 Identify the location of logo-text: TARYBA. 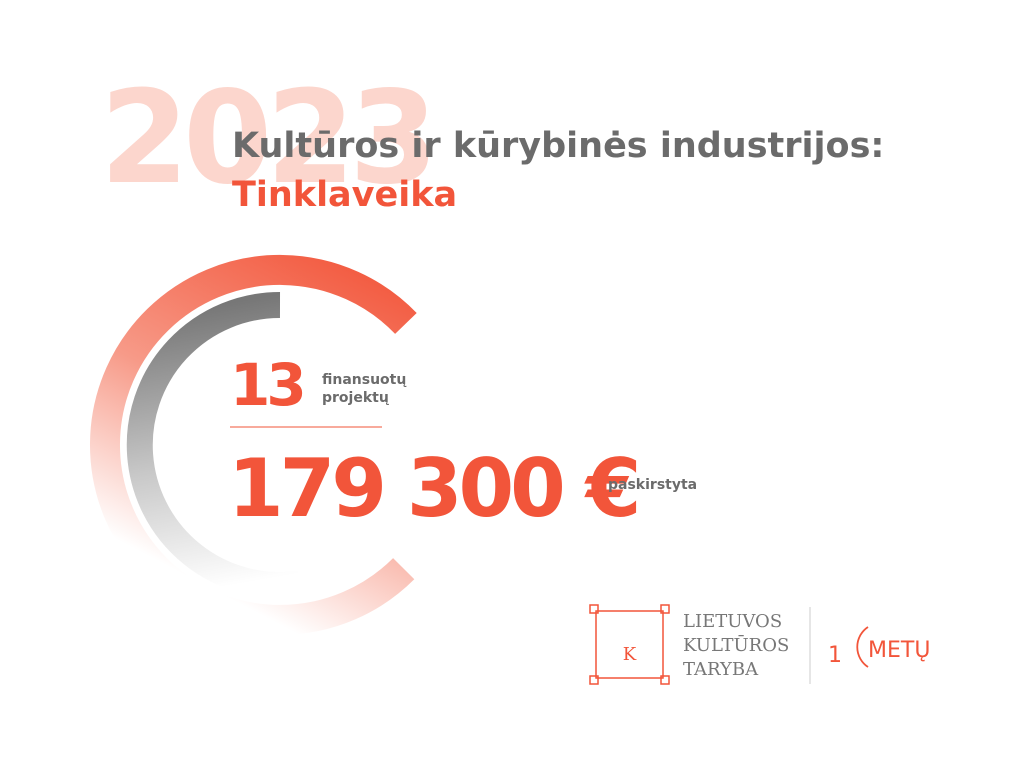
(721, 669).